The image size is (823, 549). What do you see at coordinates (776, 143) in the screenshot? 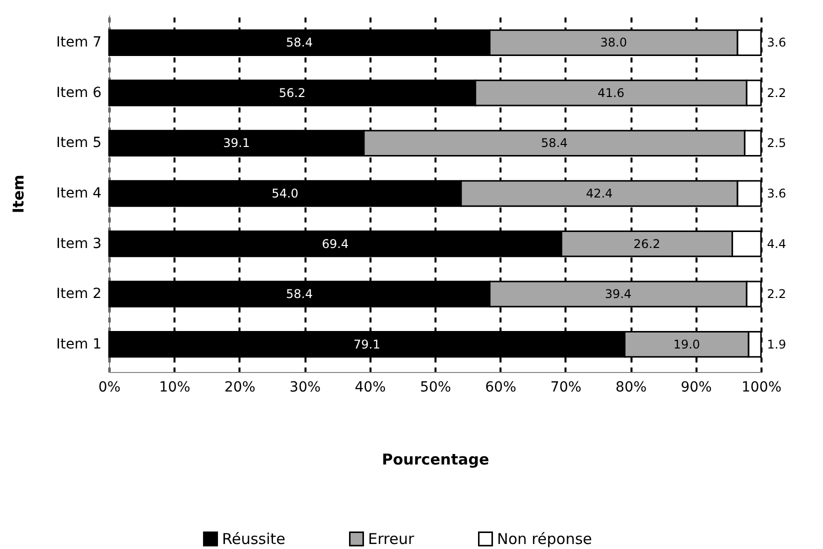
I see `data-label: 2.5` at bounding box center [776, 143].